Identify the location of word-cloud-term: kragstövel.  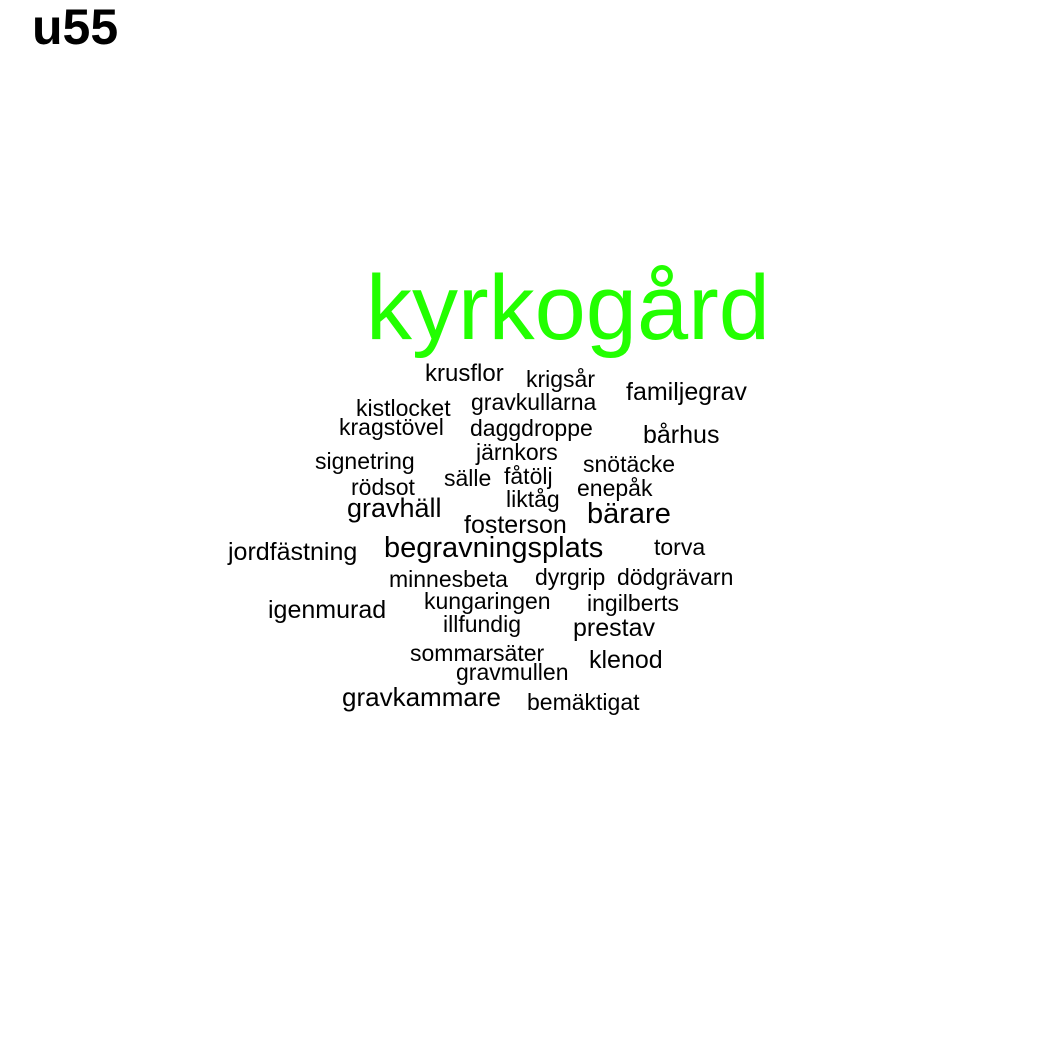
(391, 427).